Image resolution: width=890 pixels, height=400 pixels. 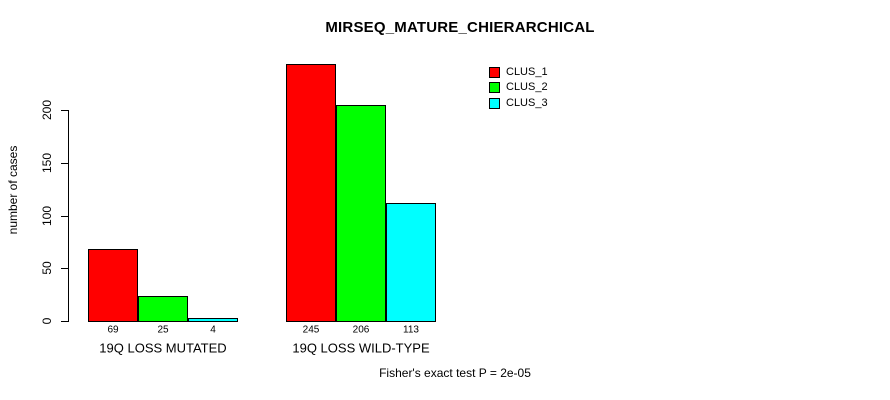 I want to click on bar-value-label: 113, so click(x=411, y=330).